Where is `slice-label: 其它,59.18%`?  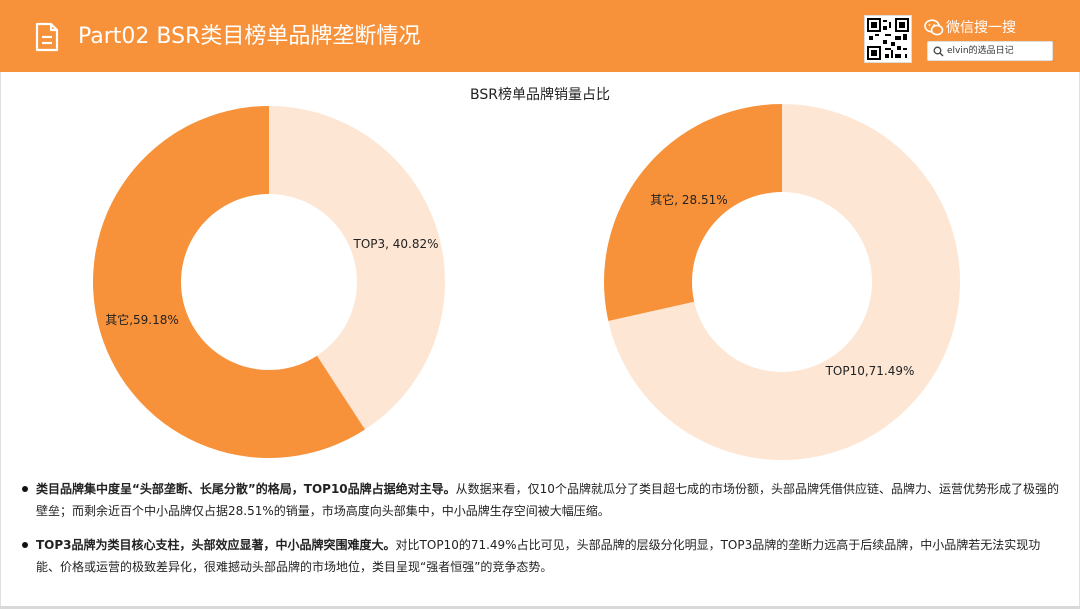
slice-label: 其它,59.18% is located at coordinates (142, 319).